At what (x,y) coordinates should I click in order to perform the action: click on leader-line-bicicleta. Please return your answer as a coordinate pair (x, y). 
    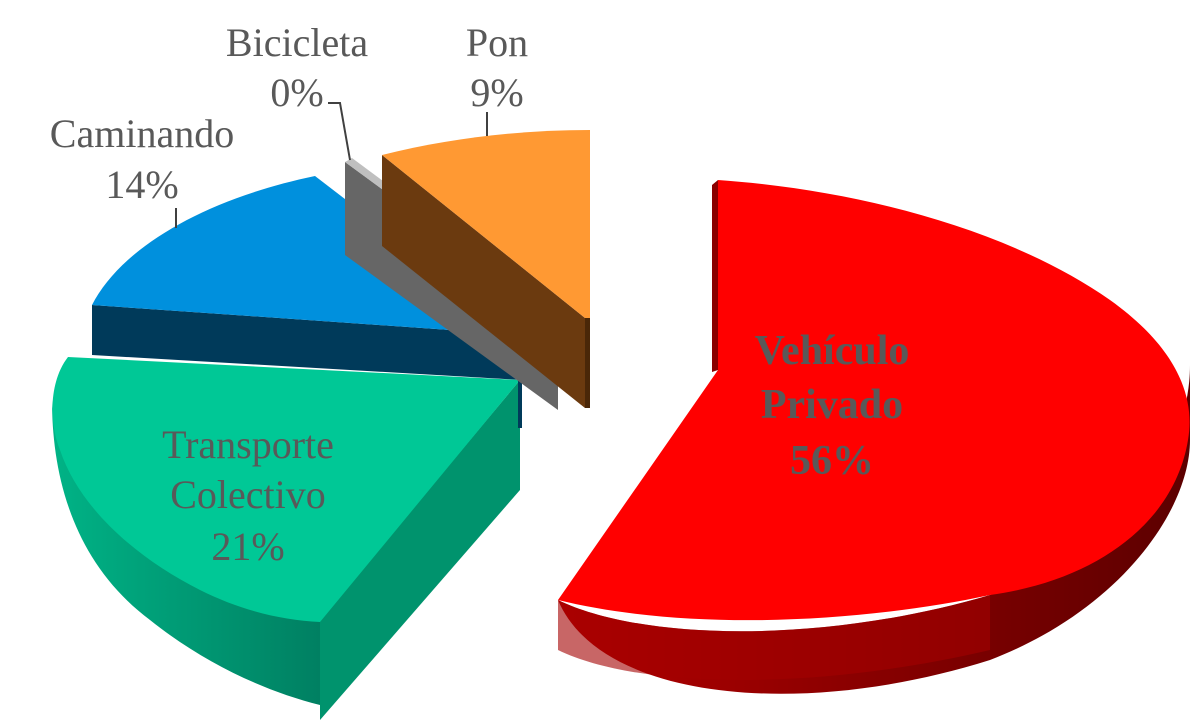
    Looking at the image, I should click on (339, 131).